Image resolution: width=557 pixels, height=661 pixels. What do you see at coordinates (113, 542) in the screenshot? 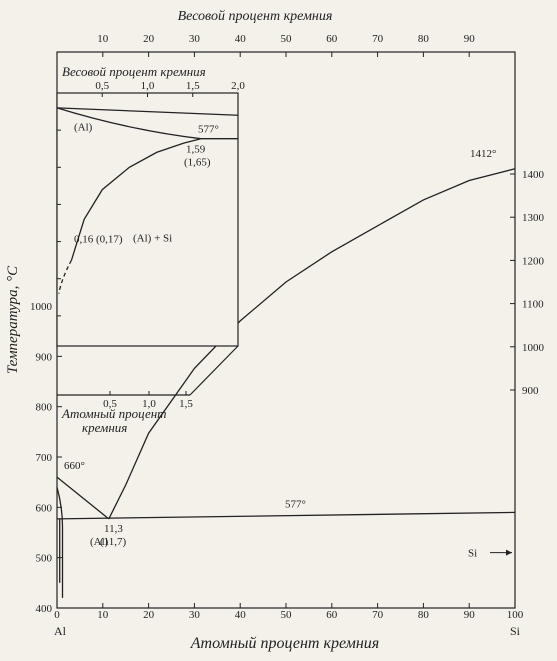
I see `annotation: (11,7)` at bounding box center [113, 542].